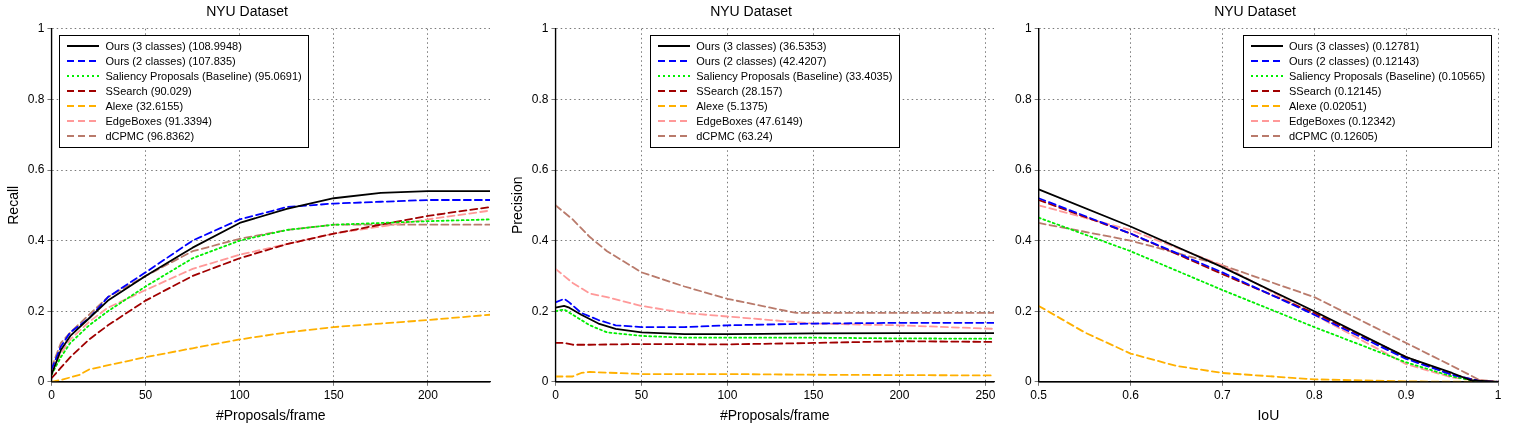 This screenshot has width=1514, height=429. What do you see at coordinates (739, 91) in the screenshot?
I see `legend-label: SSearch (28.157)` at bounding box center [739, 91].